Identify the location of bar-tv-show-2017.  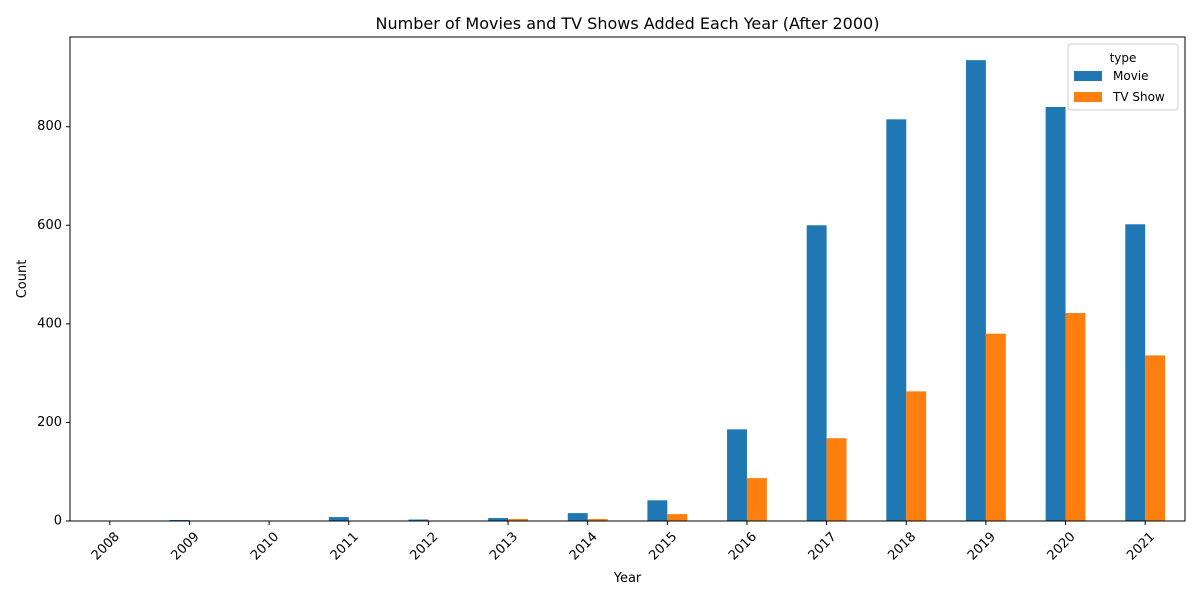
(837, 479).